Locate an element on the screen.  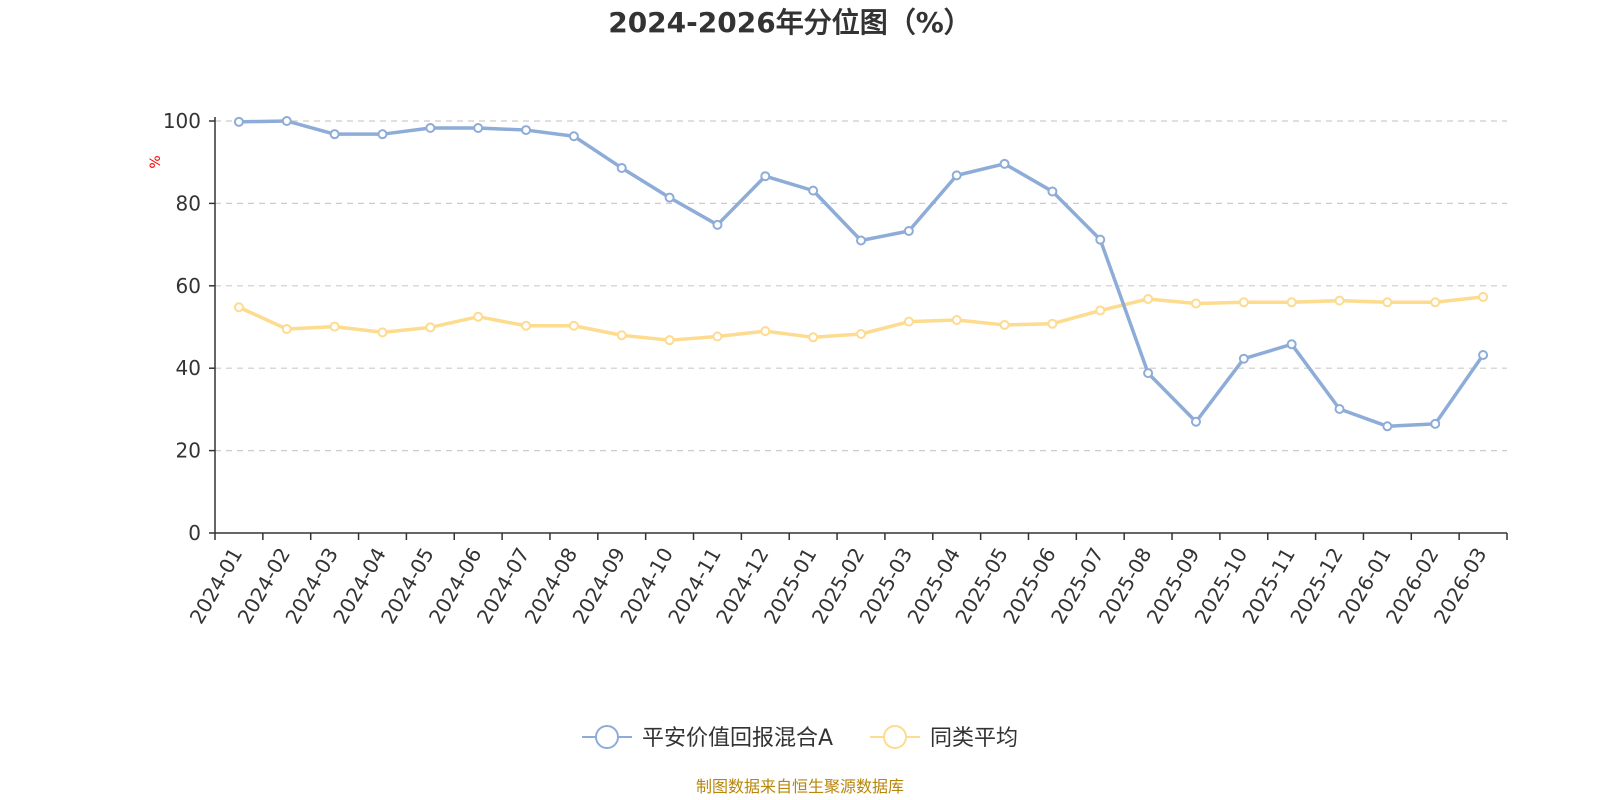
legend-label: 同类平均 is located at coordinates (974, 738).